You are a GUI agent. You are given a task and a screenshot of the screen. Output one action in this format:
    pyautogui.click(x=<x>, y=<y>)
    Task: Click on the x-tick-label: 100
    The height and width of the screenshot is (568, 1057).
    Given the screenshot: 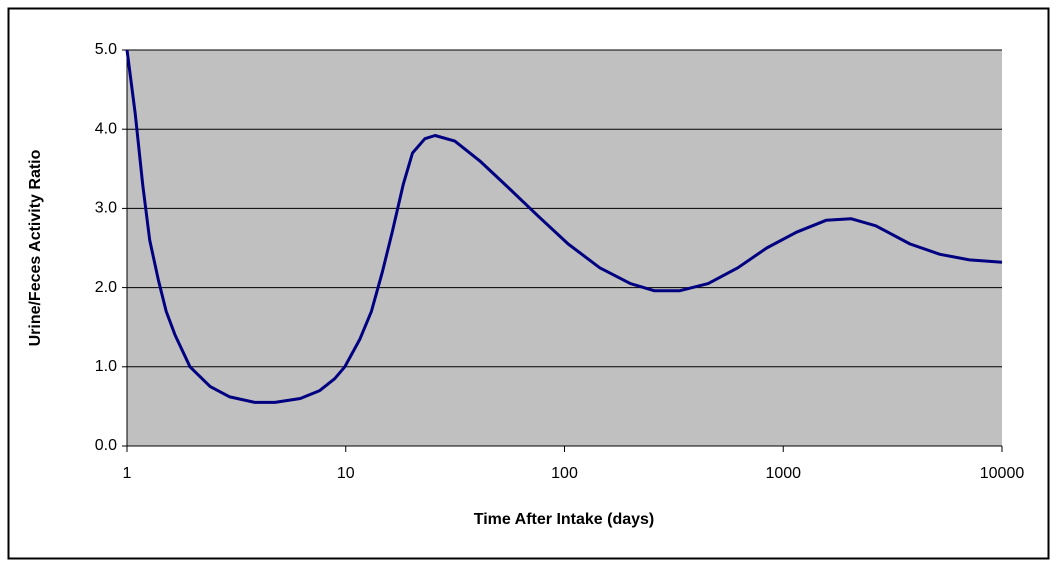 What is the action you would take?
    pyautogui.click(x=564, y=473)
    